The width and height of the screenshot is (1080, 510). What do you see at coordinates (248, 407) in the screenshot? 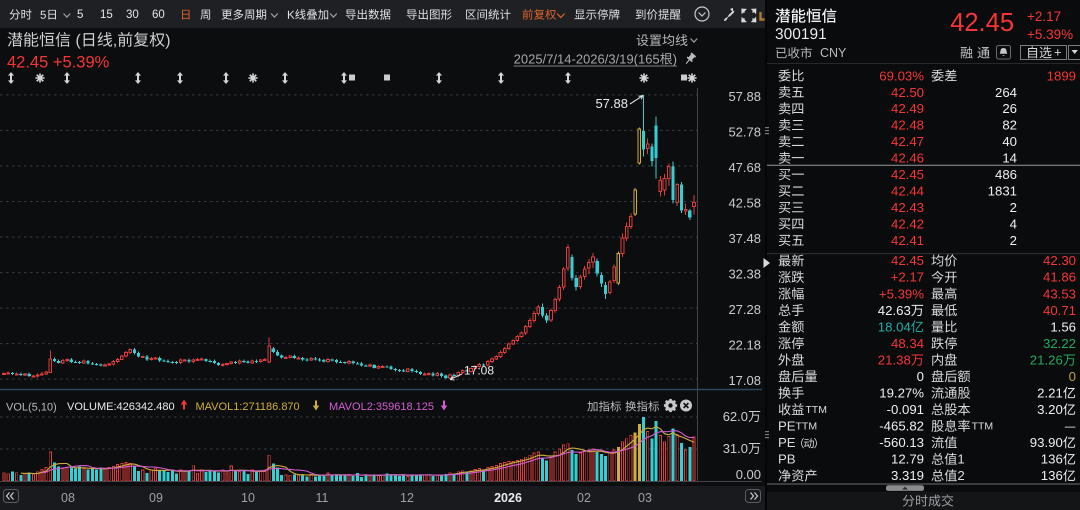
I see `svg-text: MAVOL1:271186.870` at bounding box center [248, 407].